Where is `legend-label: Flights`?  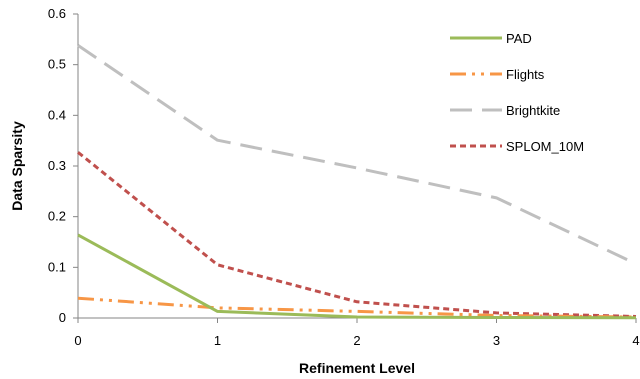
legend-label: Flights is located at coordinates (525, 74).